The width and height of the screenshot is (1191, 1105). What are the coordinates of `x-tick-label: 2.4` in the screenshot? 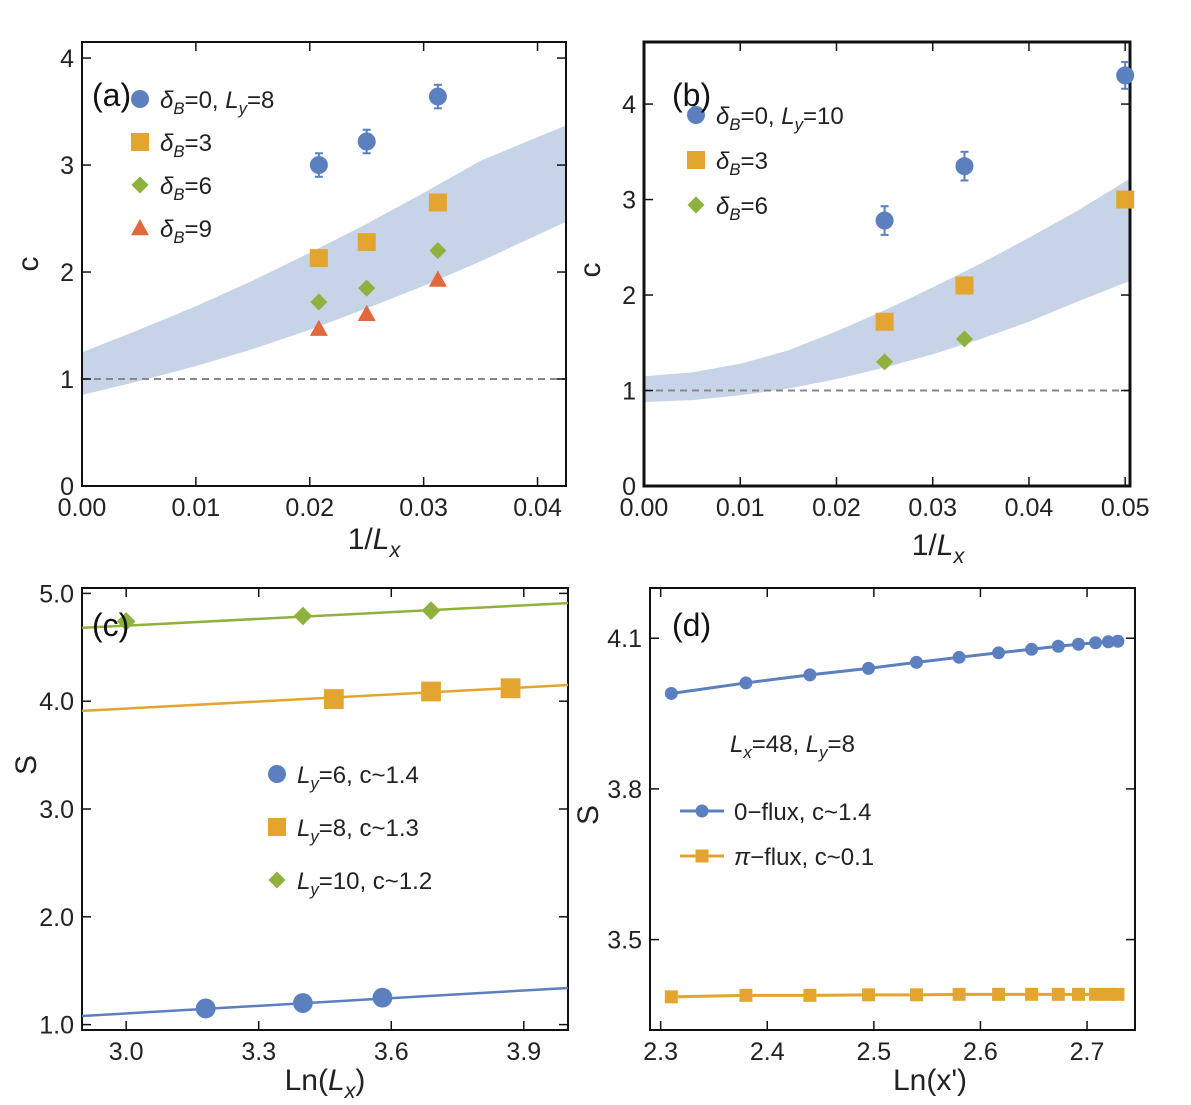 It's located at (767, 1052).